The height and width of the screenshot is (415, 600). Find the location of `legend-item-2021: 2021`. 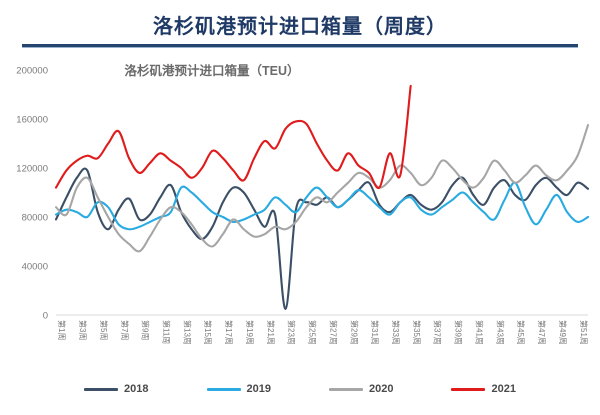

legend-item-2021: 2021 is located at coordinates (483, 389).